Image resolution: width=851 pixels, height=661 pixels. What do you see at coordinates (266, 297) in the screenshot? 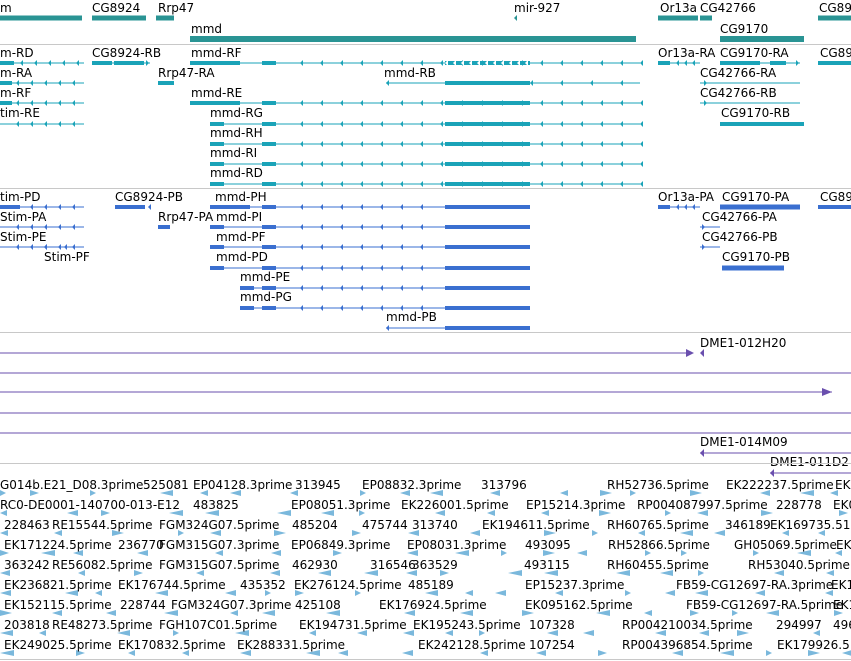
I see `protein_transcripts-feature-label: mmd-PG` at bounding box center [266, 297].